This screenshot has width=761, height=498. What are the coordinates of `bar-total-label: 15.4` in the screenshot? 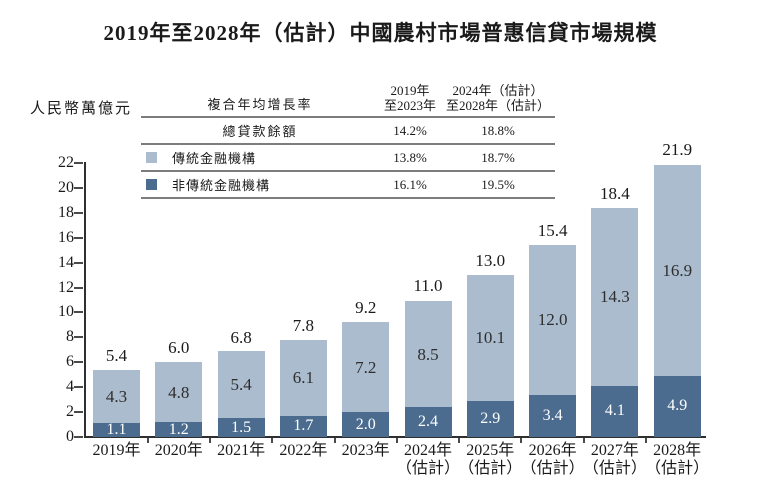 It's located at (552, 231).